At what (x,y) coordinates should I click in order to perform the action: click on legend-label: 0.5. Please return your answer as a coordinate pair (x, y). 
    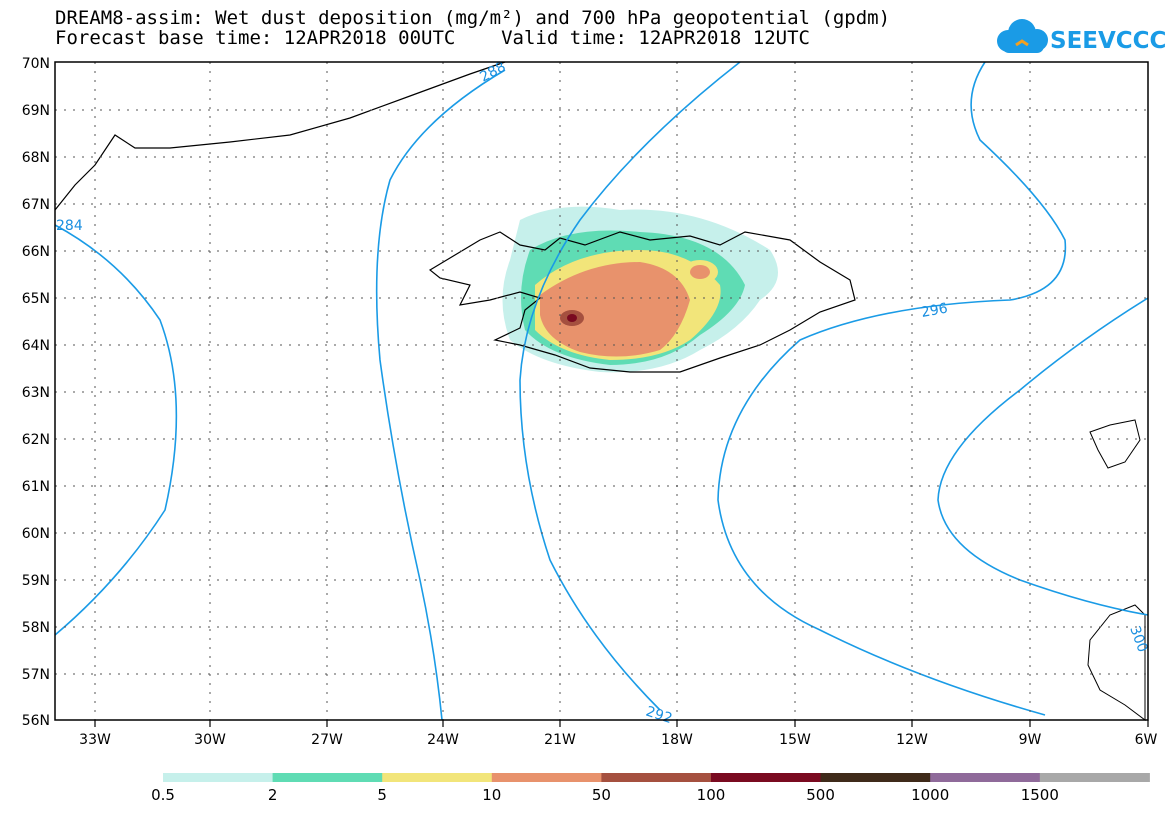
    Looking at the image, I should click on (163, 795).